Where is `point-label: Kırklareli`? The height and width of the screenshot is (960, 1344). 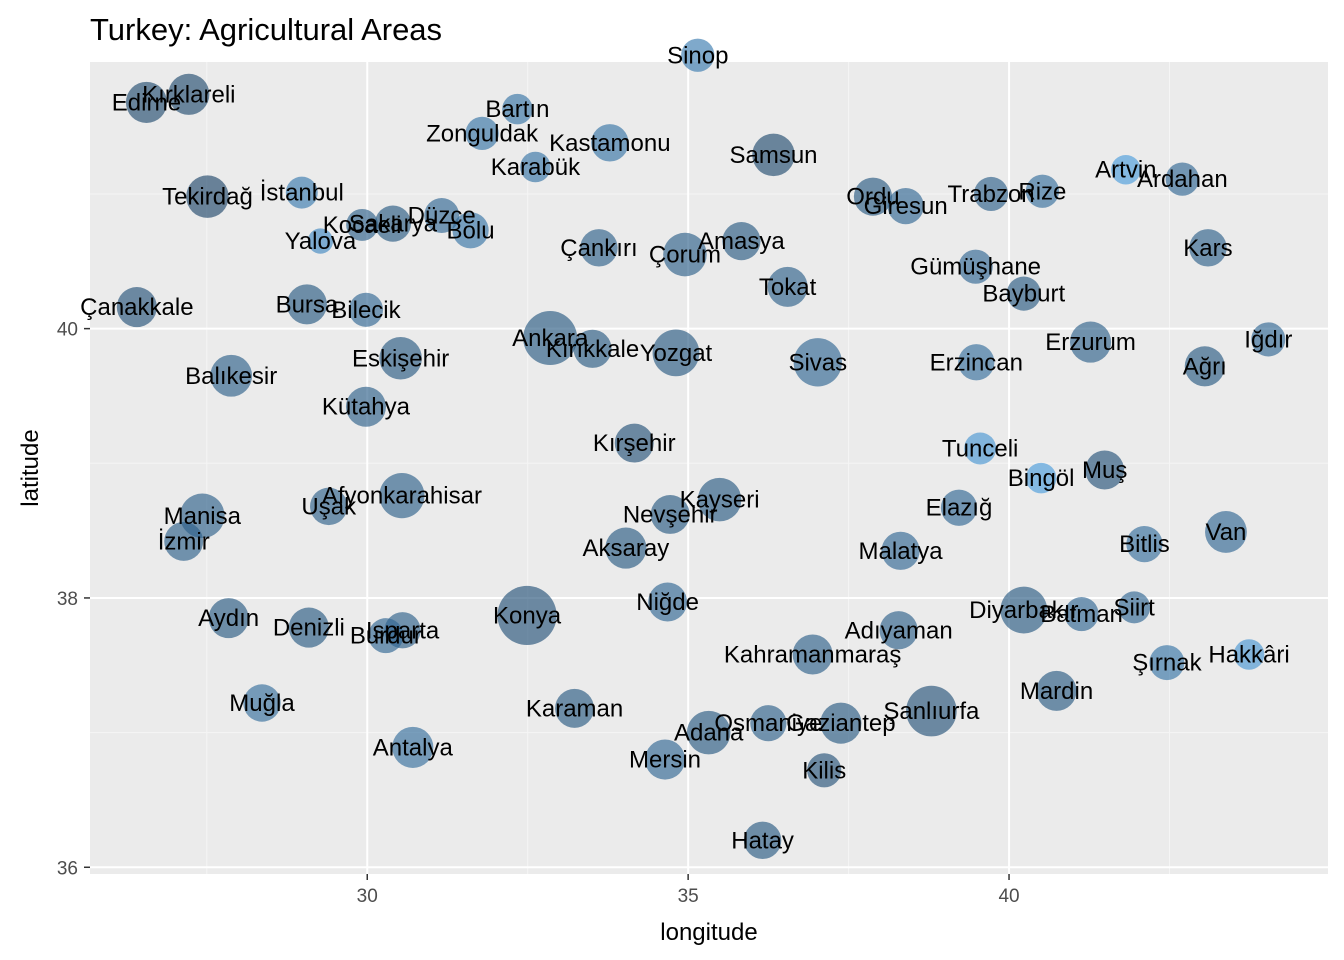 point-label: Kırklareli is located at coordinates (188, 94).